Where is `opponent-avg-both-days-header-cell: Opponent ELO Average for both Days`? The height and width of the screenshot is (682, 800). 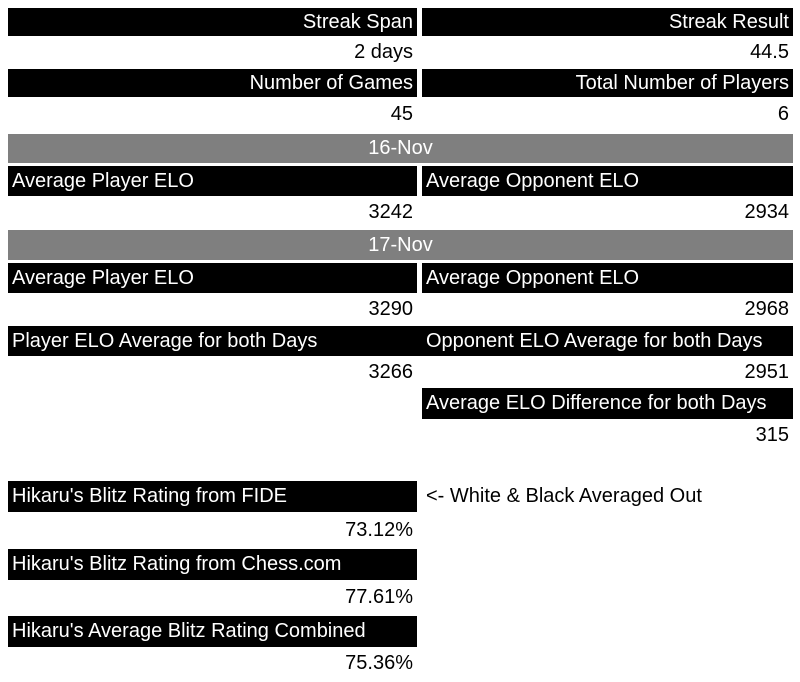
opponent-avg-both-days-header-cell: Opponent ELO Average for both Days is located at coordinates (594, 340).